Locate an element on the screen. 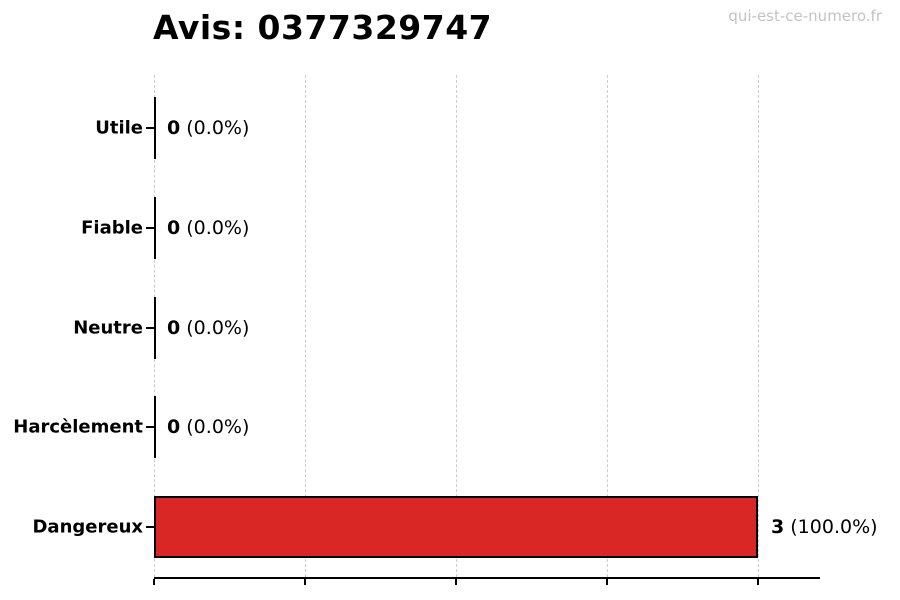  category-label: Neutre is located at coordinates (108, 328).